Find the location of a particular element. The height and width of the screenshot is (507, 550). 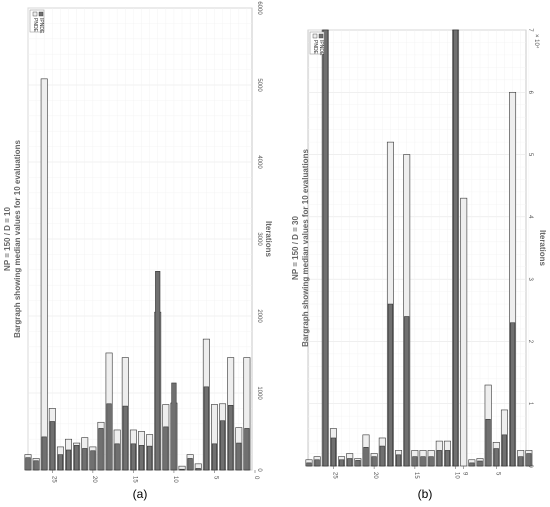

value-tick-label: 6000 is located at coordinates (259, 8).